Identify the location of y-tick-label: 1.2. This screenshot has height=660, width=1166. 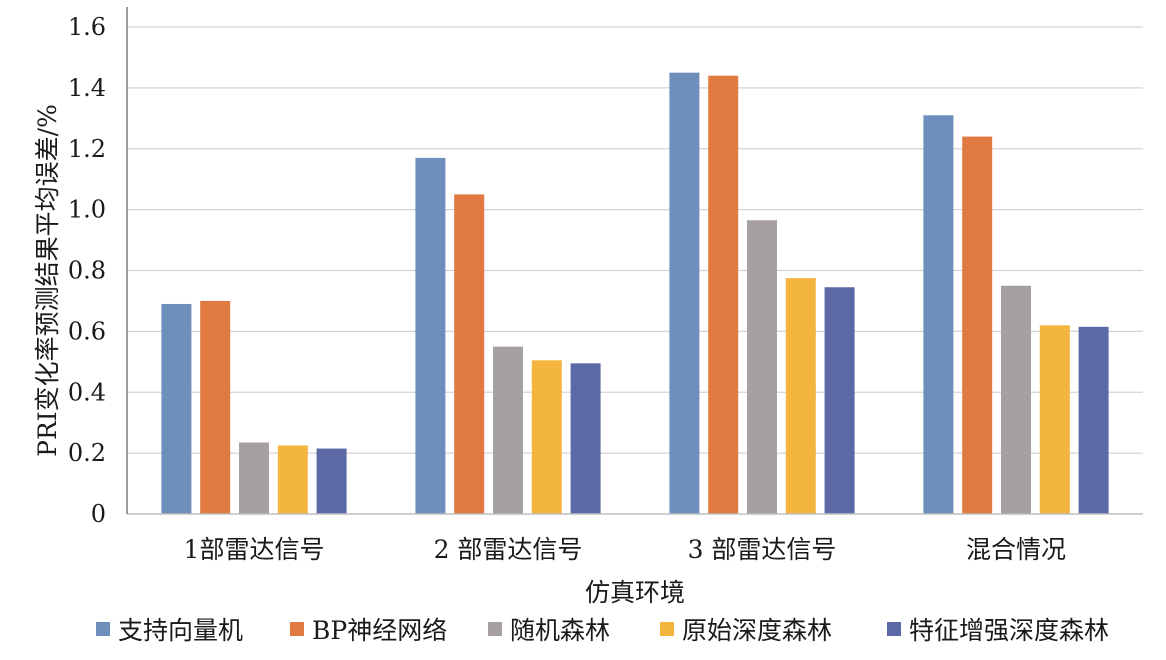
(87, 149).